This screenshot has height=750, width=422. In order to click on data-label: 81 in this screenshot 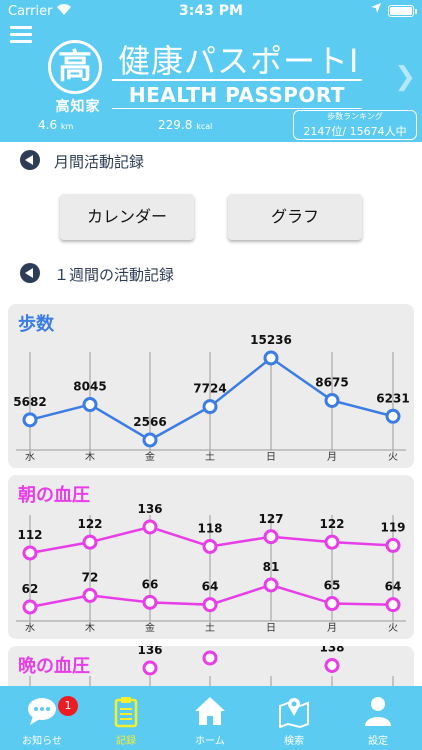, I will do `click(271, 567)`.